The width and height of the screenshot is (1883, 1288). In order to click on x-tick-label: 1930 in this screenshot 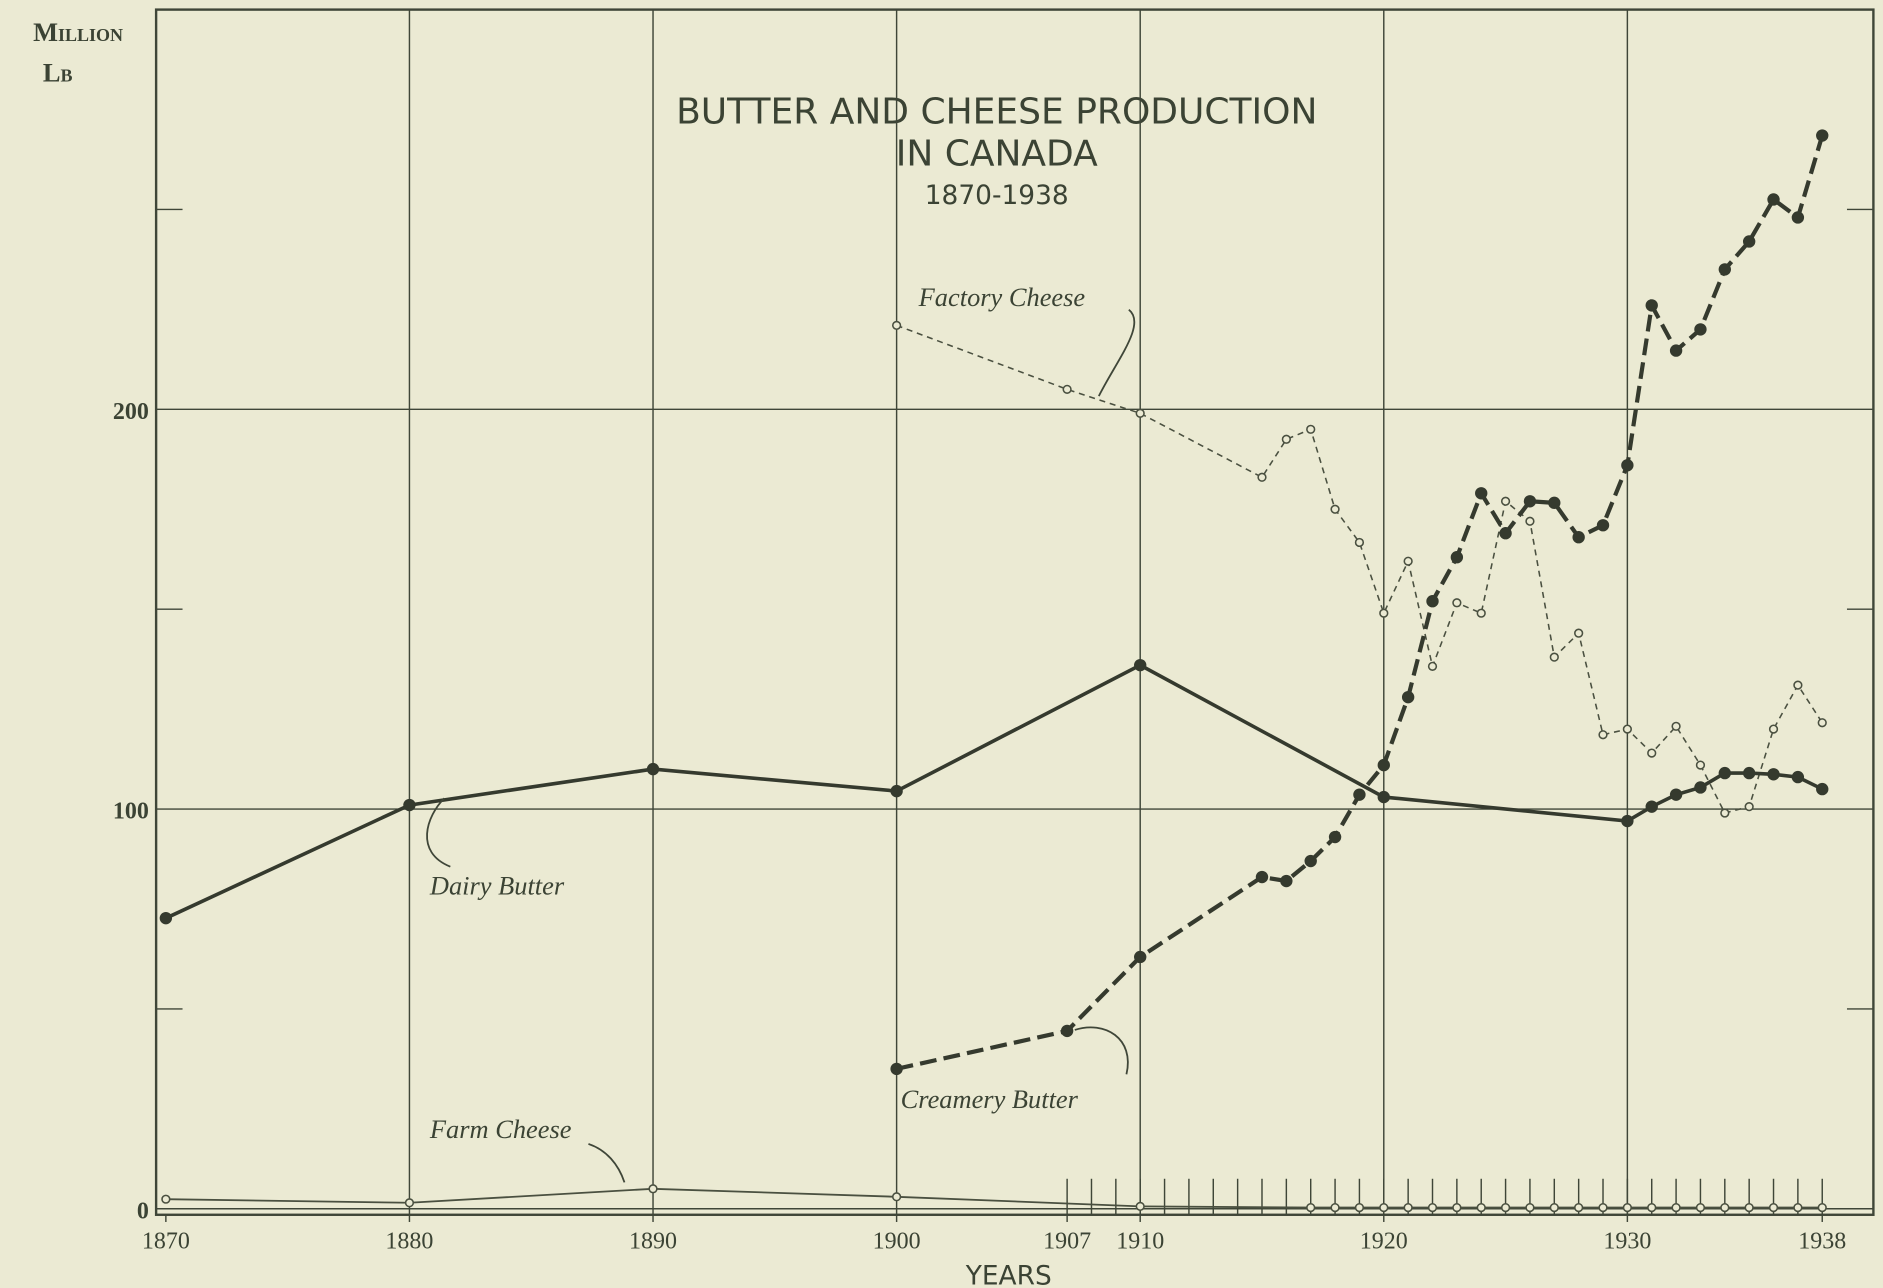, I will do `click(1627, 1241)`.